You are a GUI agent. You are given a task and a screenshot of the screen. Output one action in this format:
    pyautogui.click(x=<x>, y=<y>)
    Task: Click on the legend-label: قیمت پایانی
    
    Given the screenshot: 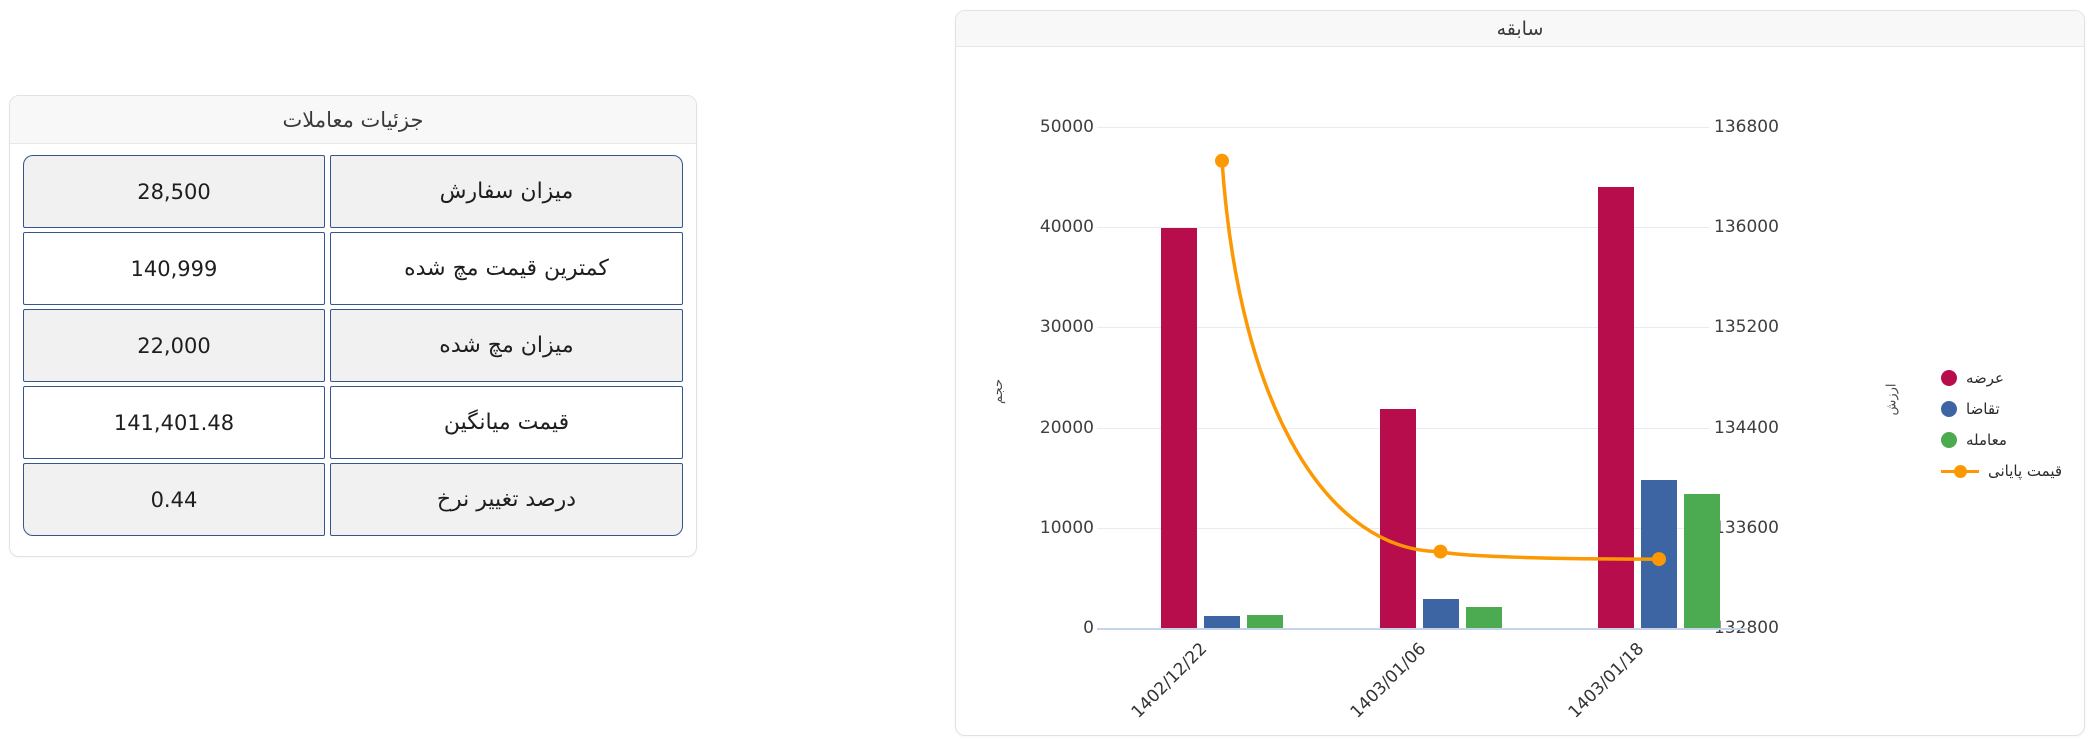 What is the action you would take?
    pyautogui.click(x=2025, y=471)
    